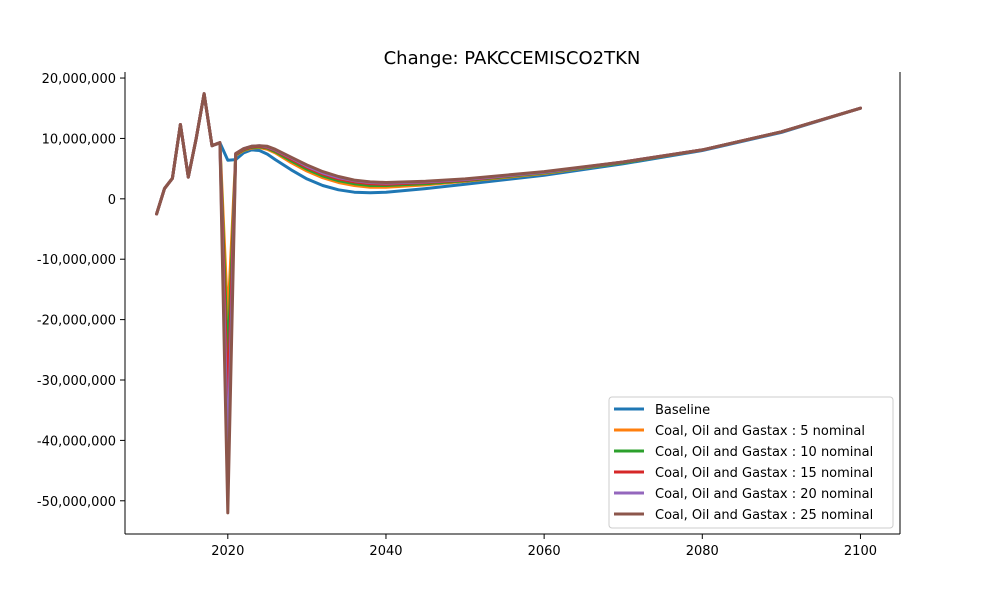 This screenshot has width=1000, height=600. Describe the element at coordinates (682, 410) in the screenshot. I see `legend-label-0: Baseline` at that location.